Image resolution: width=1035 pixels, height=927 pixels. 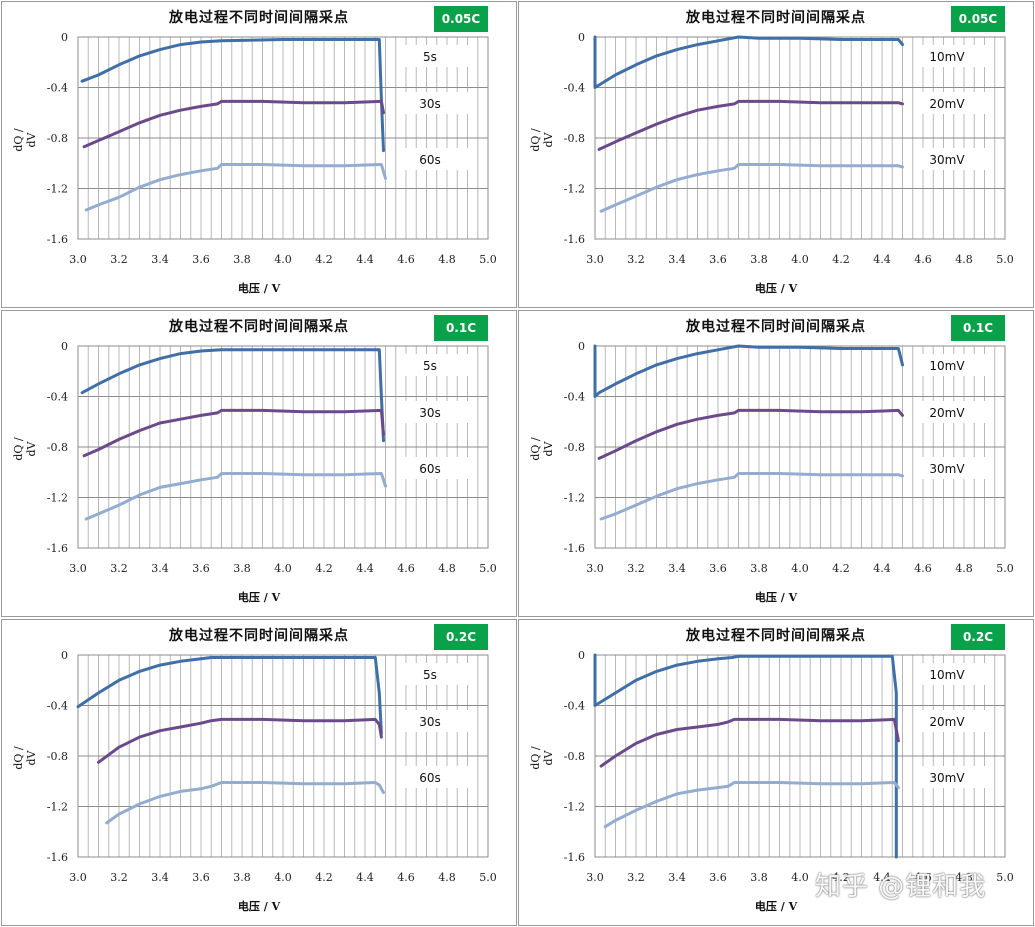 What do you see at coordinates (283, 756) in the screenshot?
I see `plot-area` at bounding box center [283, 756].